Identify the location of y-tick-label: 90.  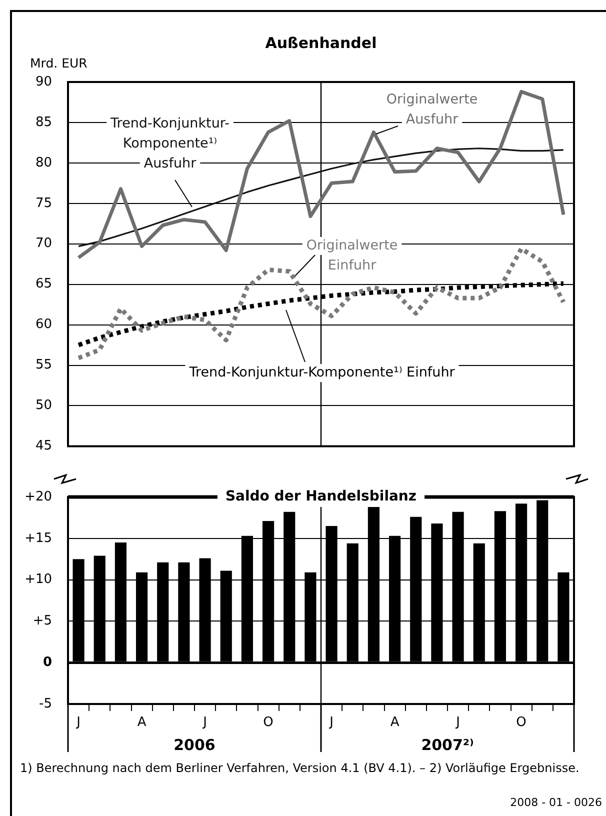
(43, 82).